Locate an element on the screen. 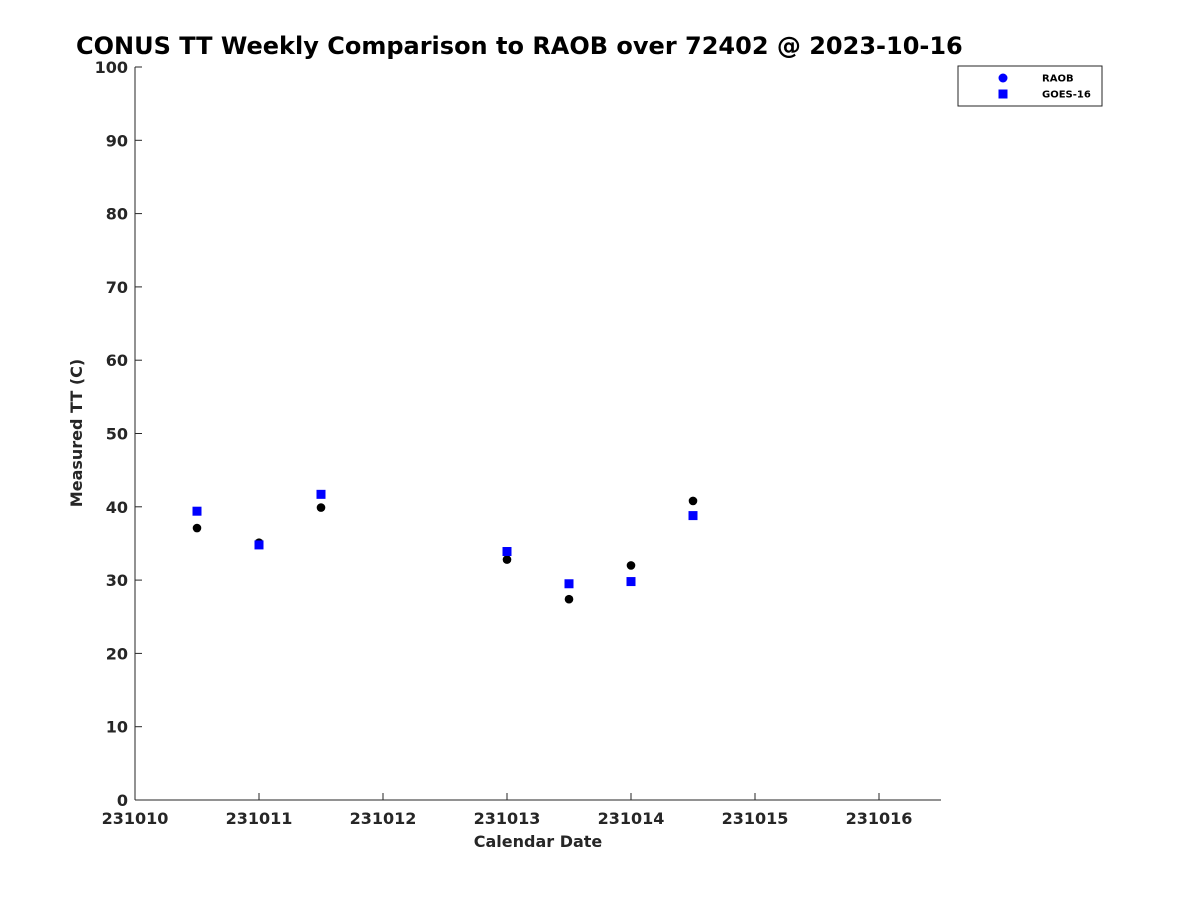 Image resolution: width=1200 pixels, height=900 pixels. x-tick-label: 231011 is located at coordinates (259, 818).